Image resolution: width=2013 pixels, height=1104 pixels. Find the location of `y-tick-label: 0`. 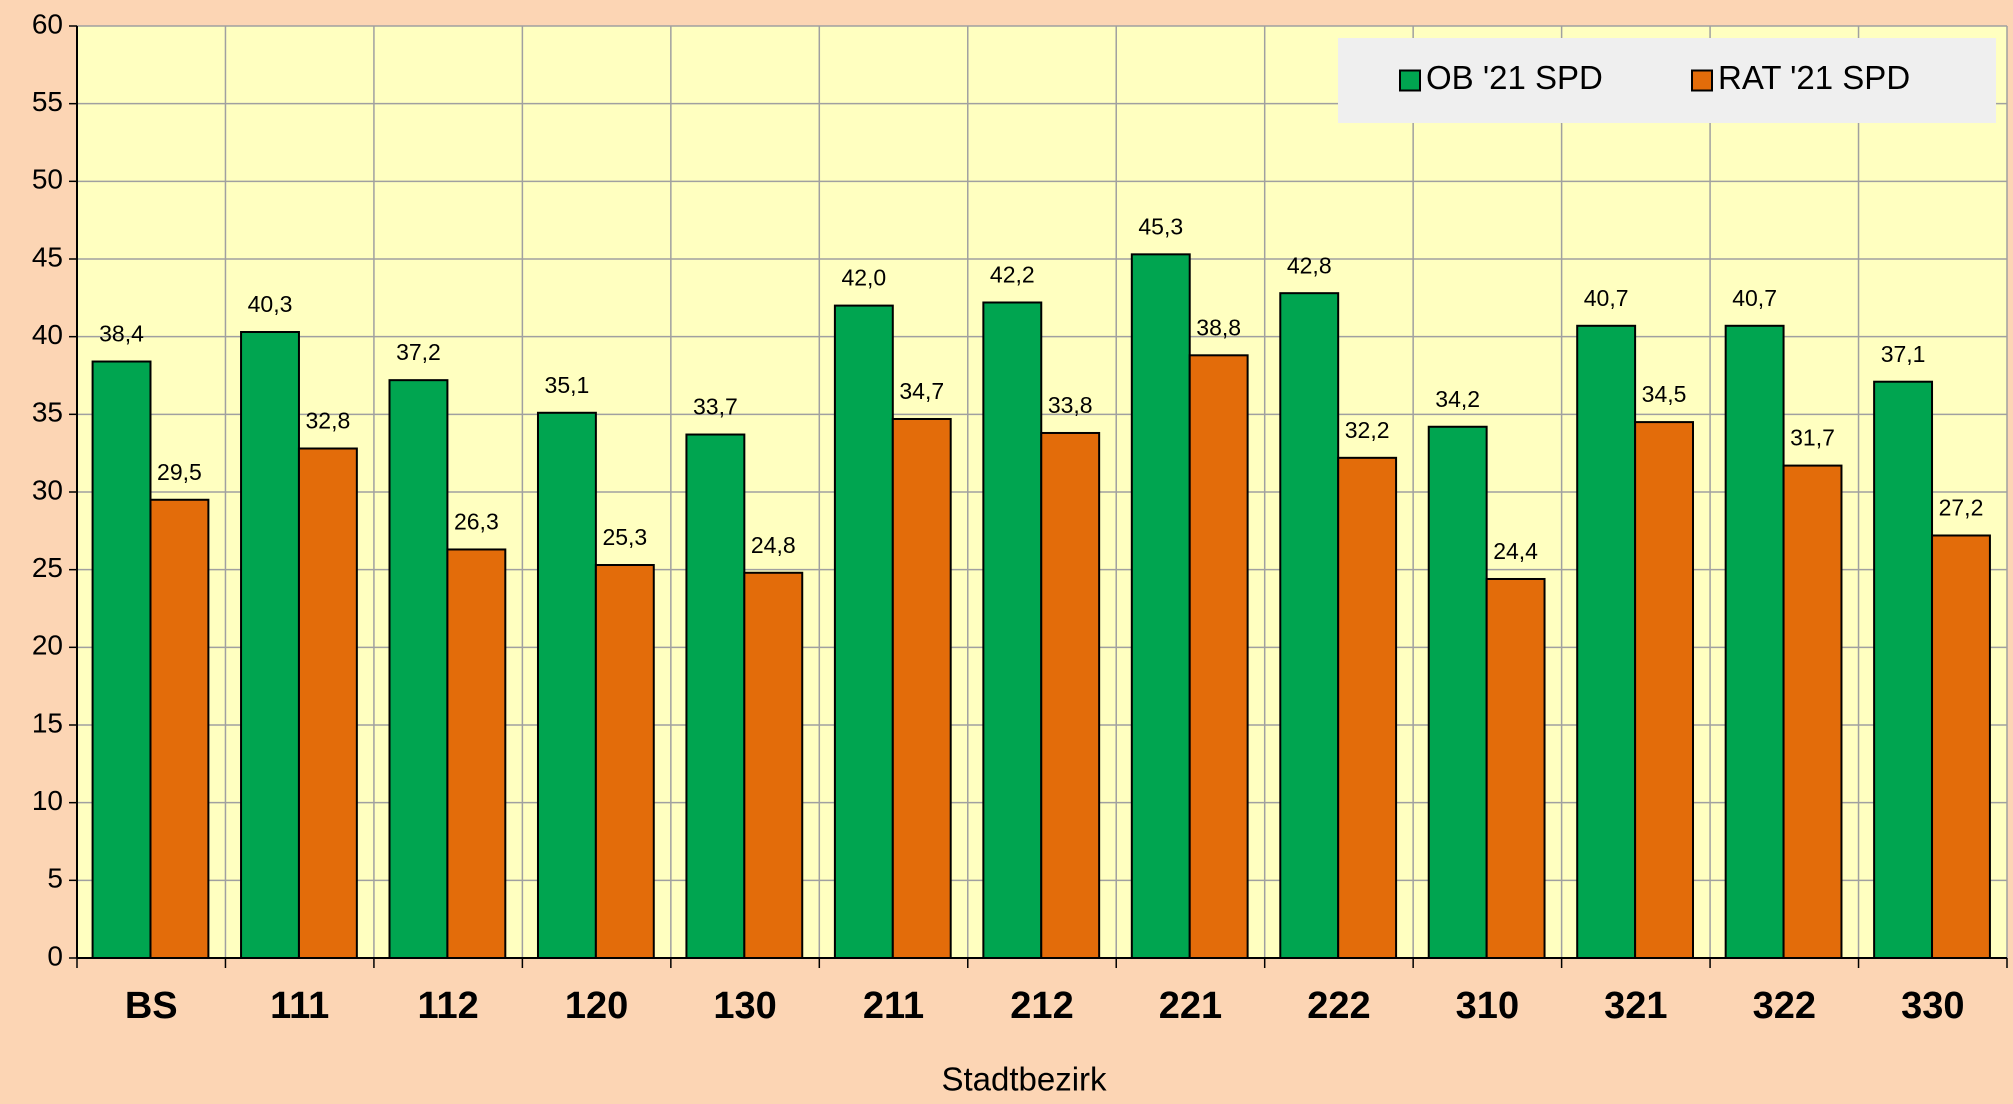

y-tick-label: 0 is located at coordinates (55, 955).